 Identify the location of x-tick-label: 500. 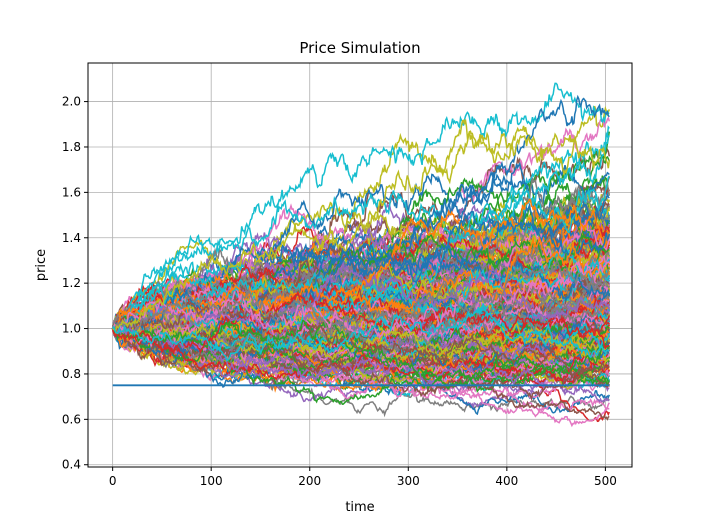
(605, 481).